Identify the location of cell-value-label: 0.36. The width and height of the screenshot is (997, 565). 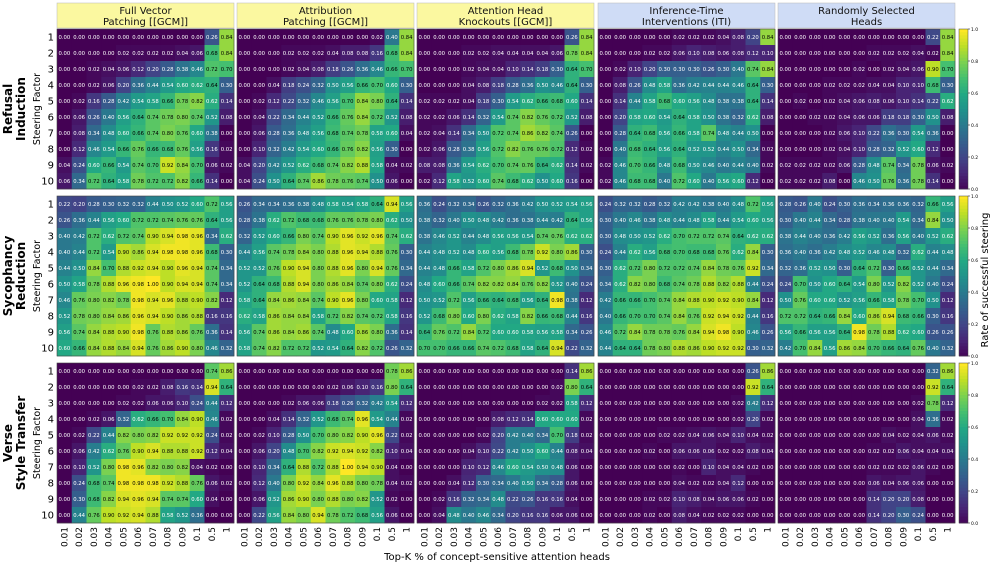
(815, 253).